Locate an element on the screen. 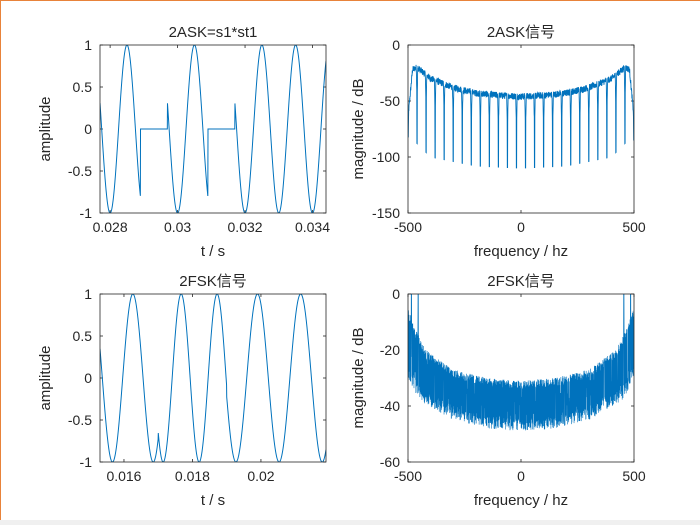 The width and height of the screenshot is (700, 525). x-tick-label: 0.016 is located at coordinates (123, 476).